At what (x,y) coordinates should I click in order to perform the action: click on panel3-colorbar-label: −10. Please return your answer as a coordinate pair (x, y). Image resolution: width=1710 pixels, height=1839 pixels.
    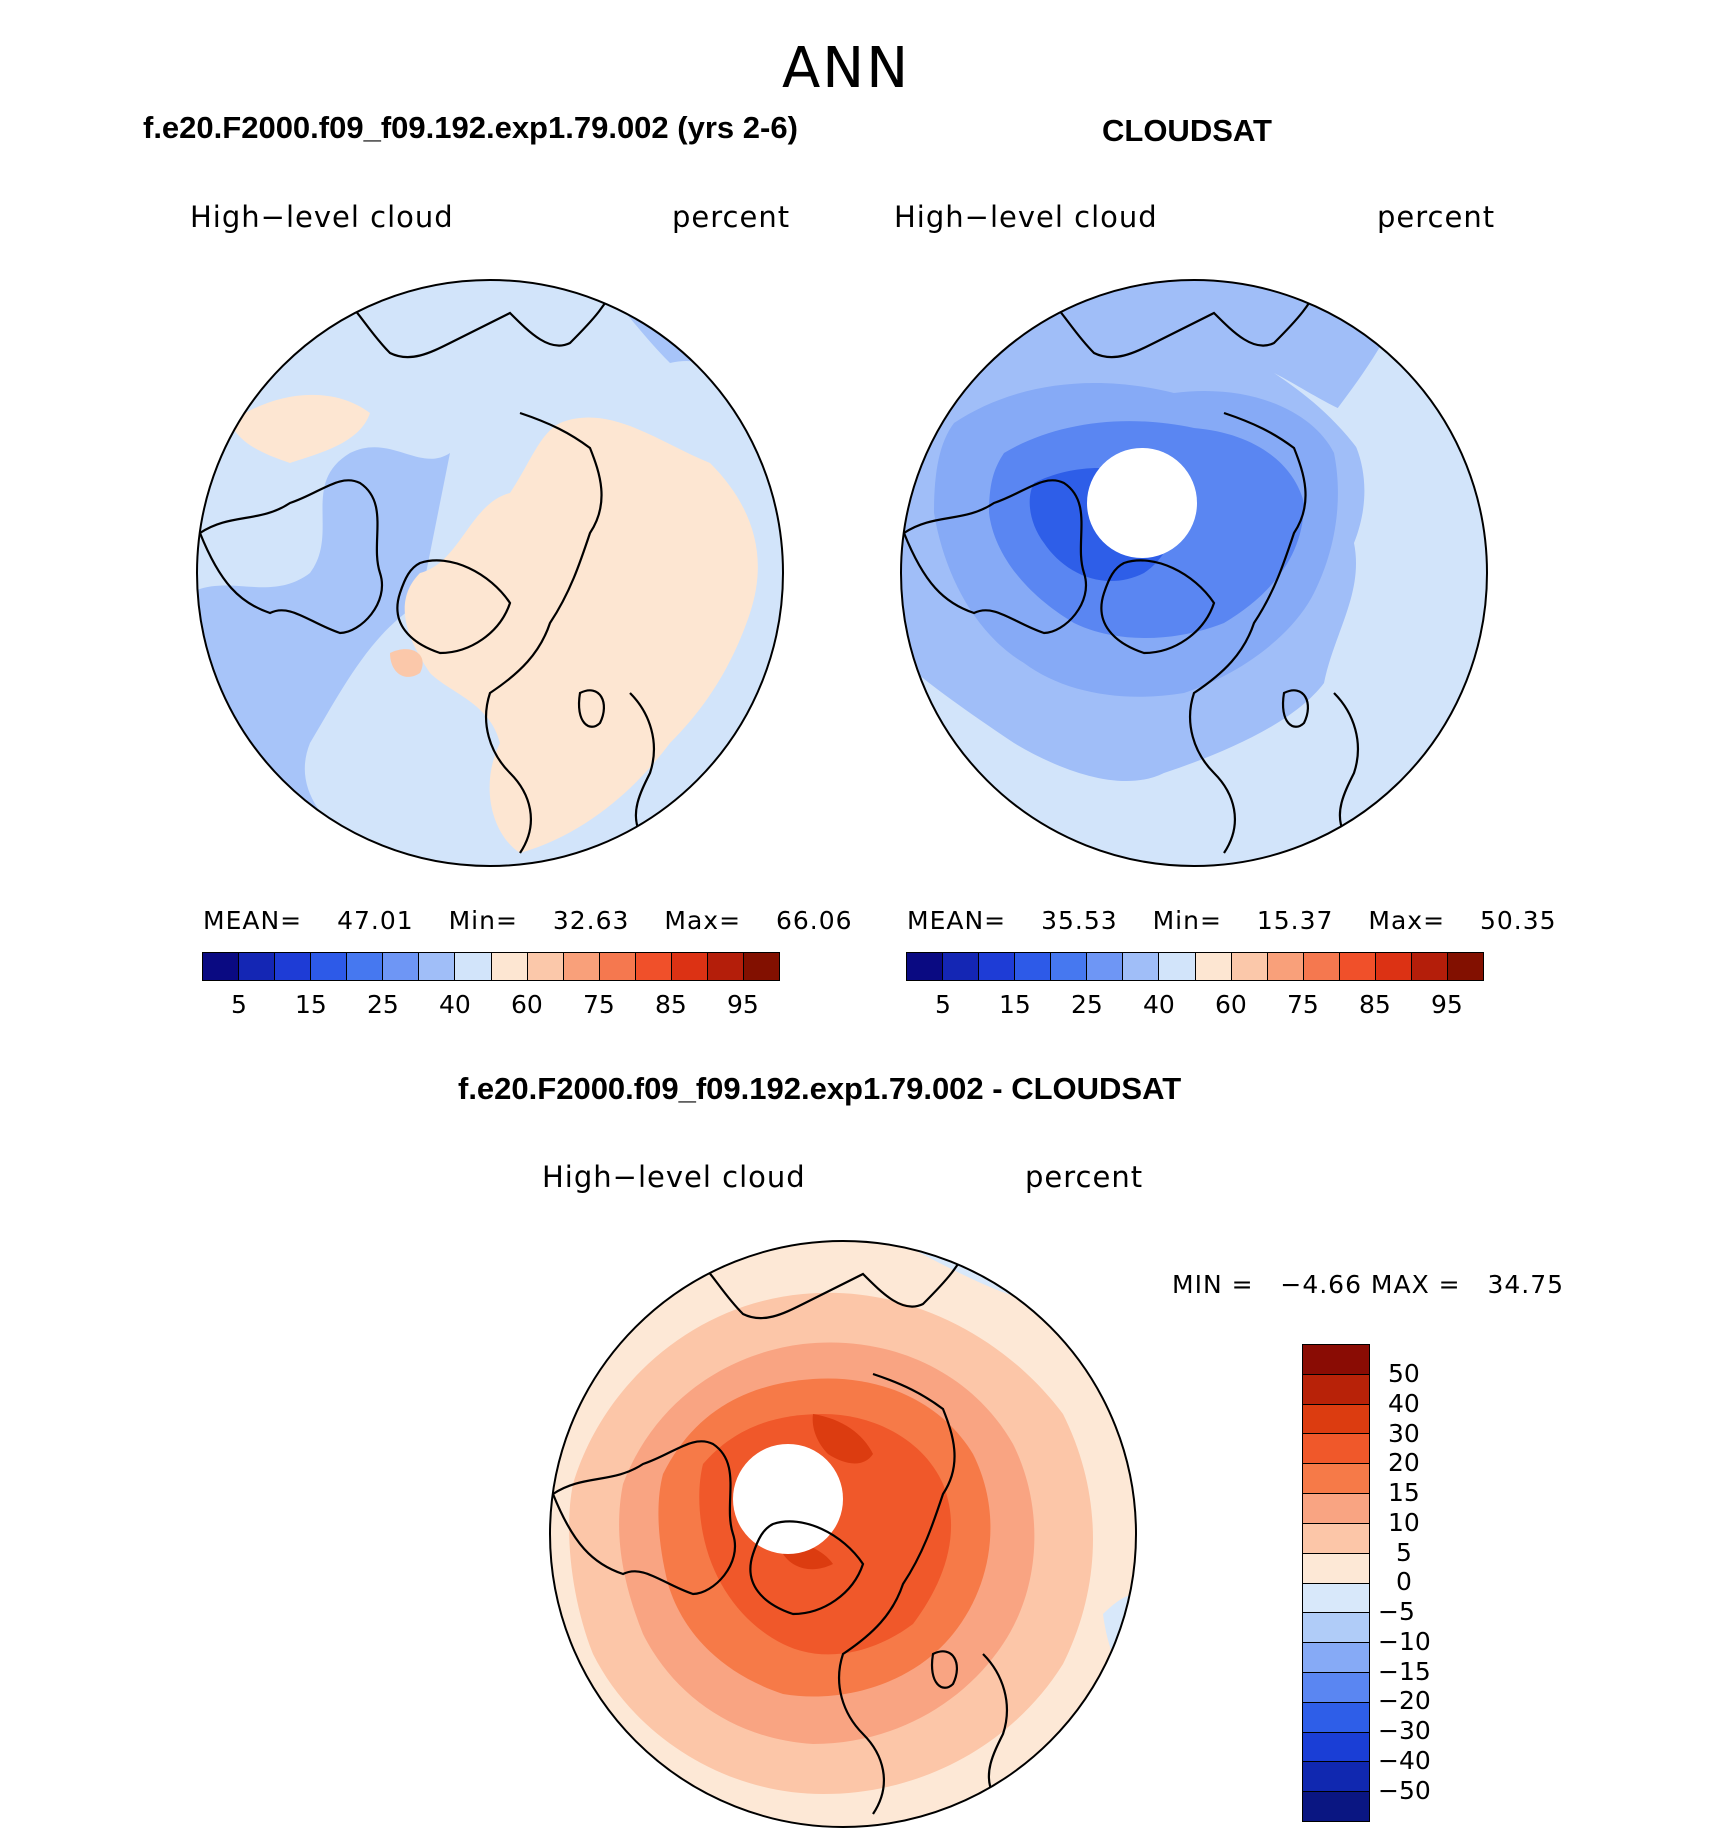
    Looking at the image, I should click on (1404, 1641).